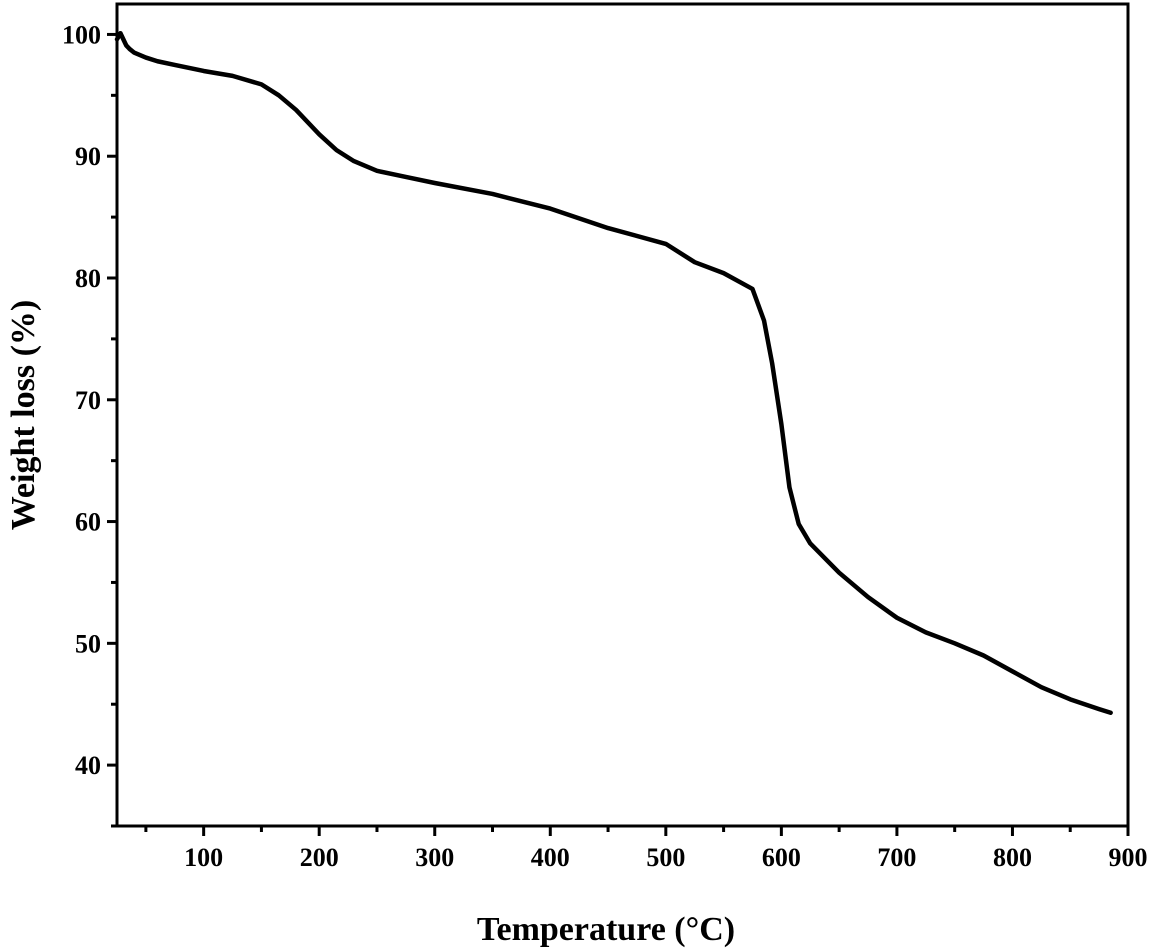 This screenshot has width=1156, height=951. I want to click on x-tick-label: 200, so click(319, 857).